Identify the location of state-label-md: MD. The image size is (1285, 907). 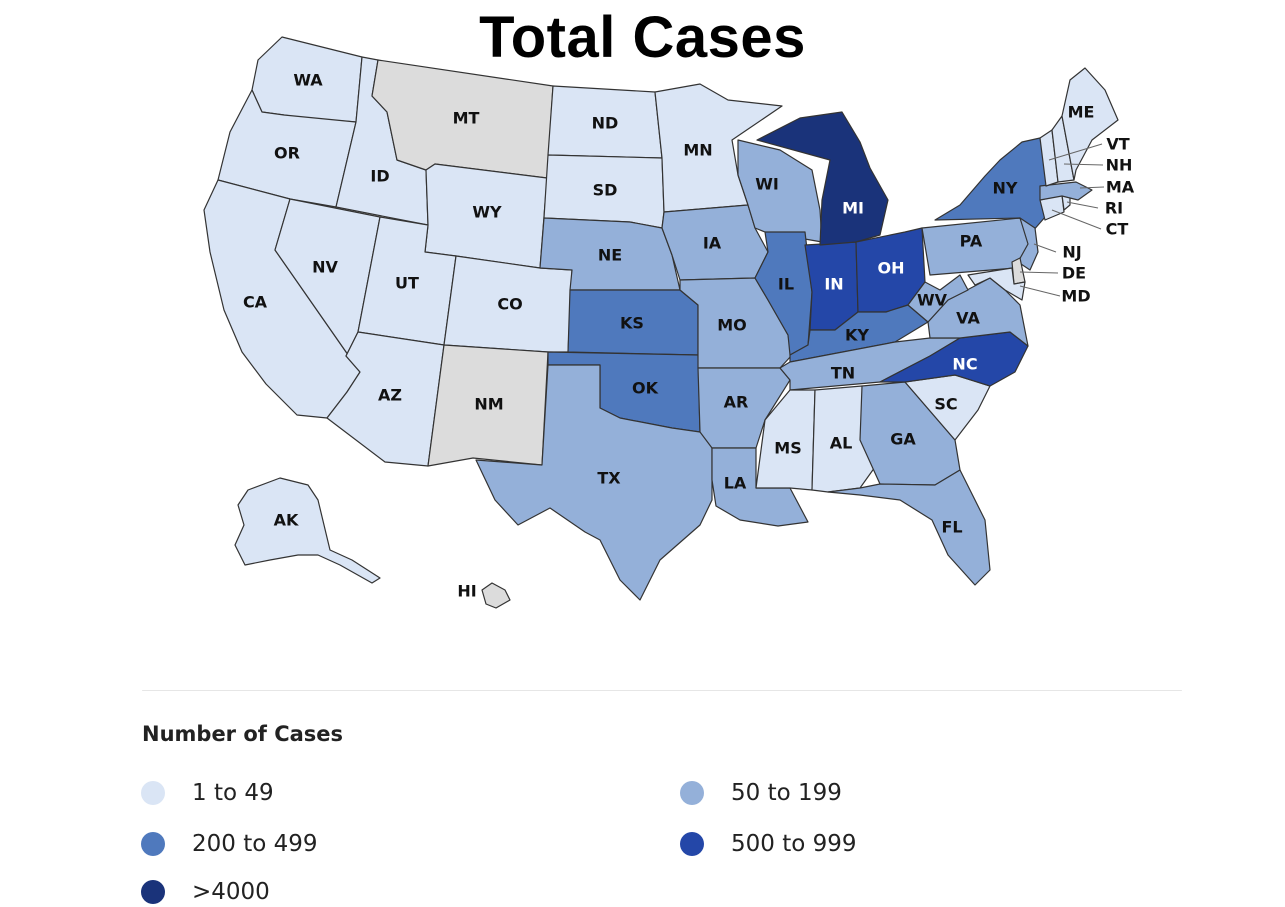
(1075, 296).